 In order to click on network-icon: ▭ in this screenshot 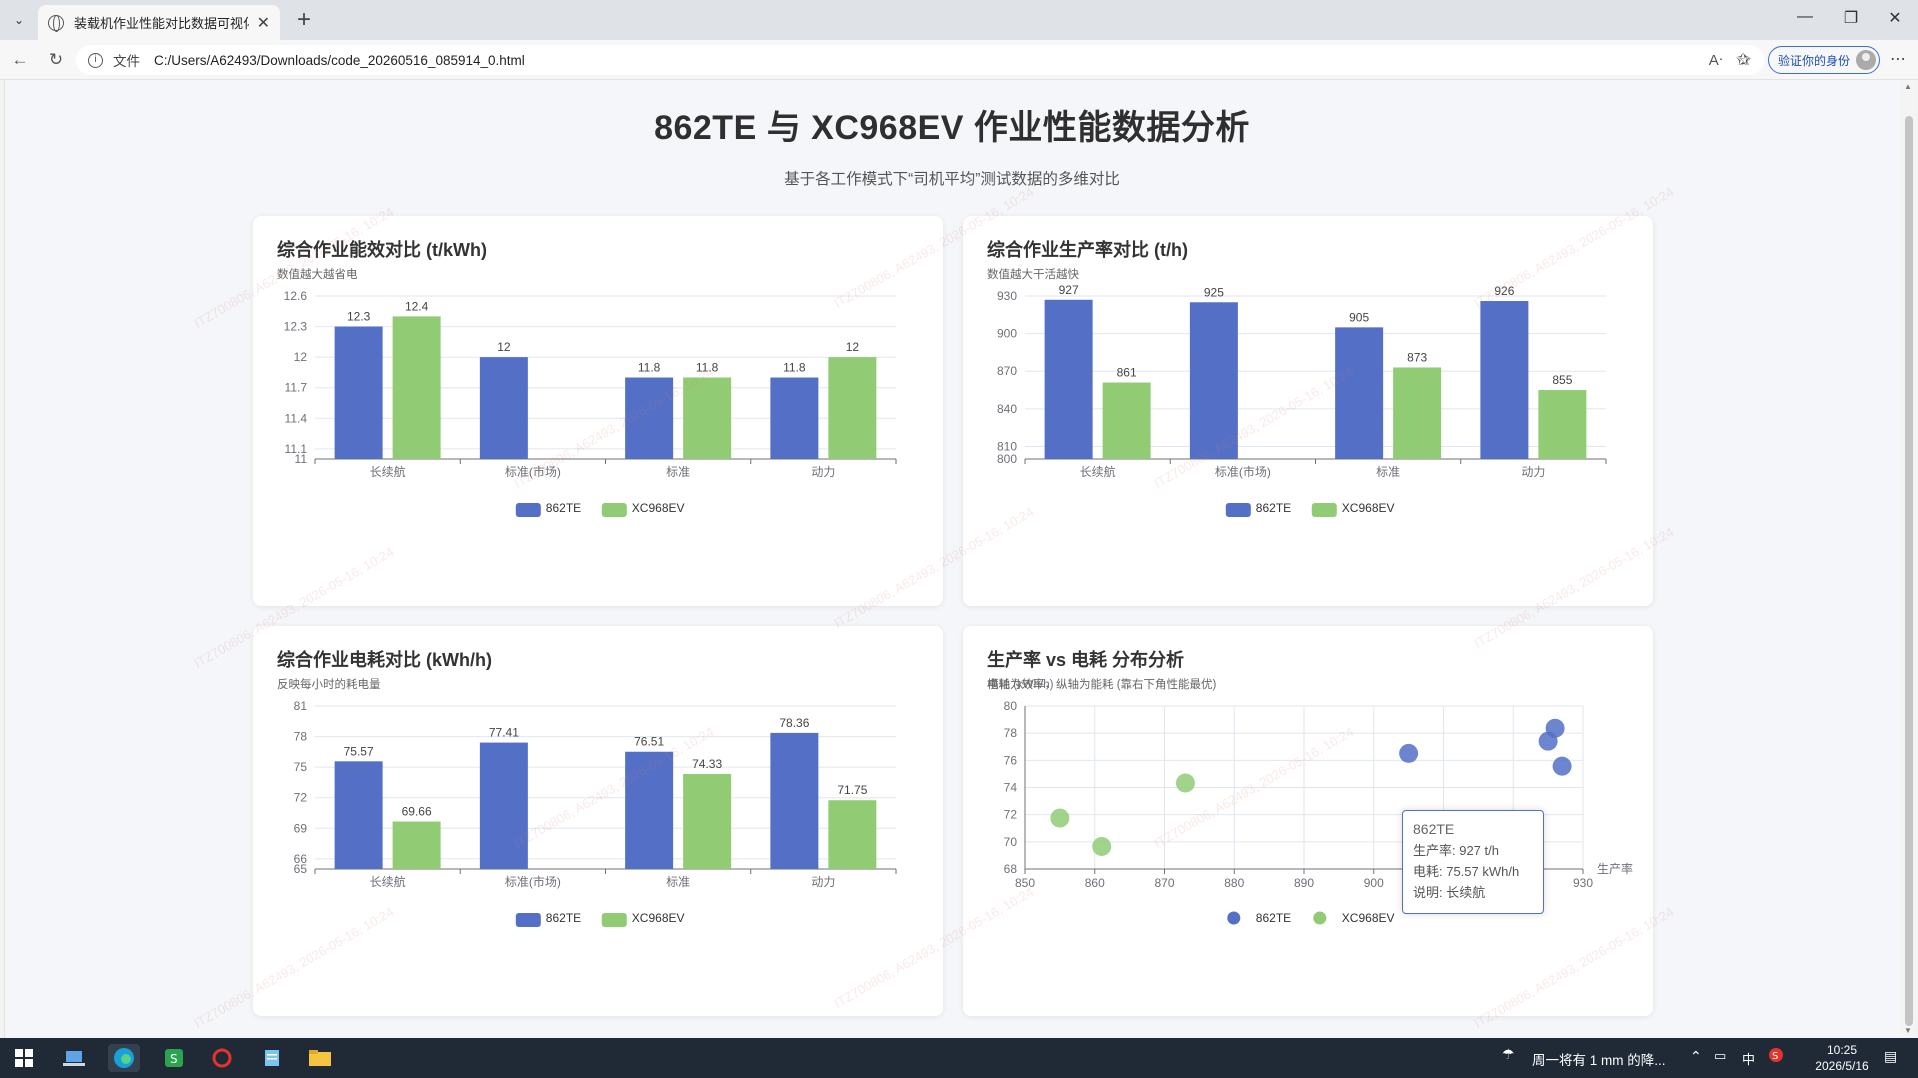, I will do `click(1720, 1055)`.